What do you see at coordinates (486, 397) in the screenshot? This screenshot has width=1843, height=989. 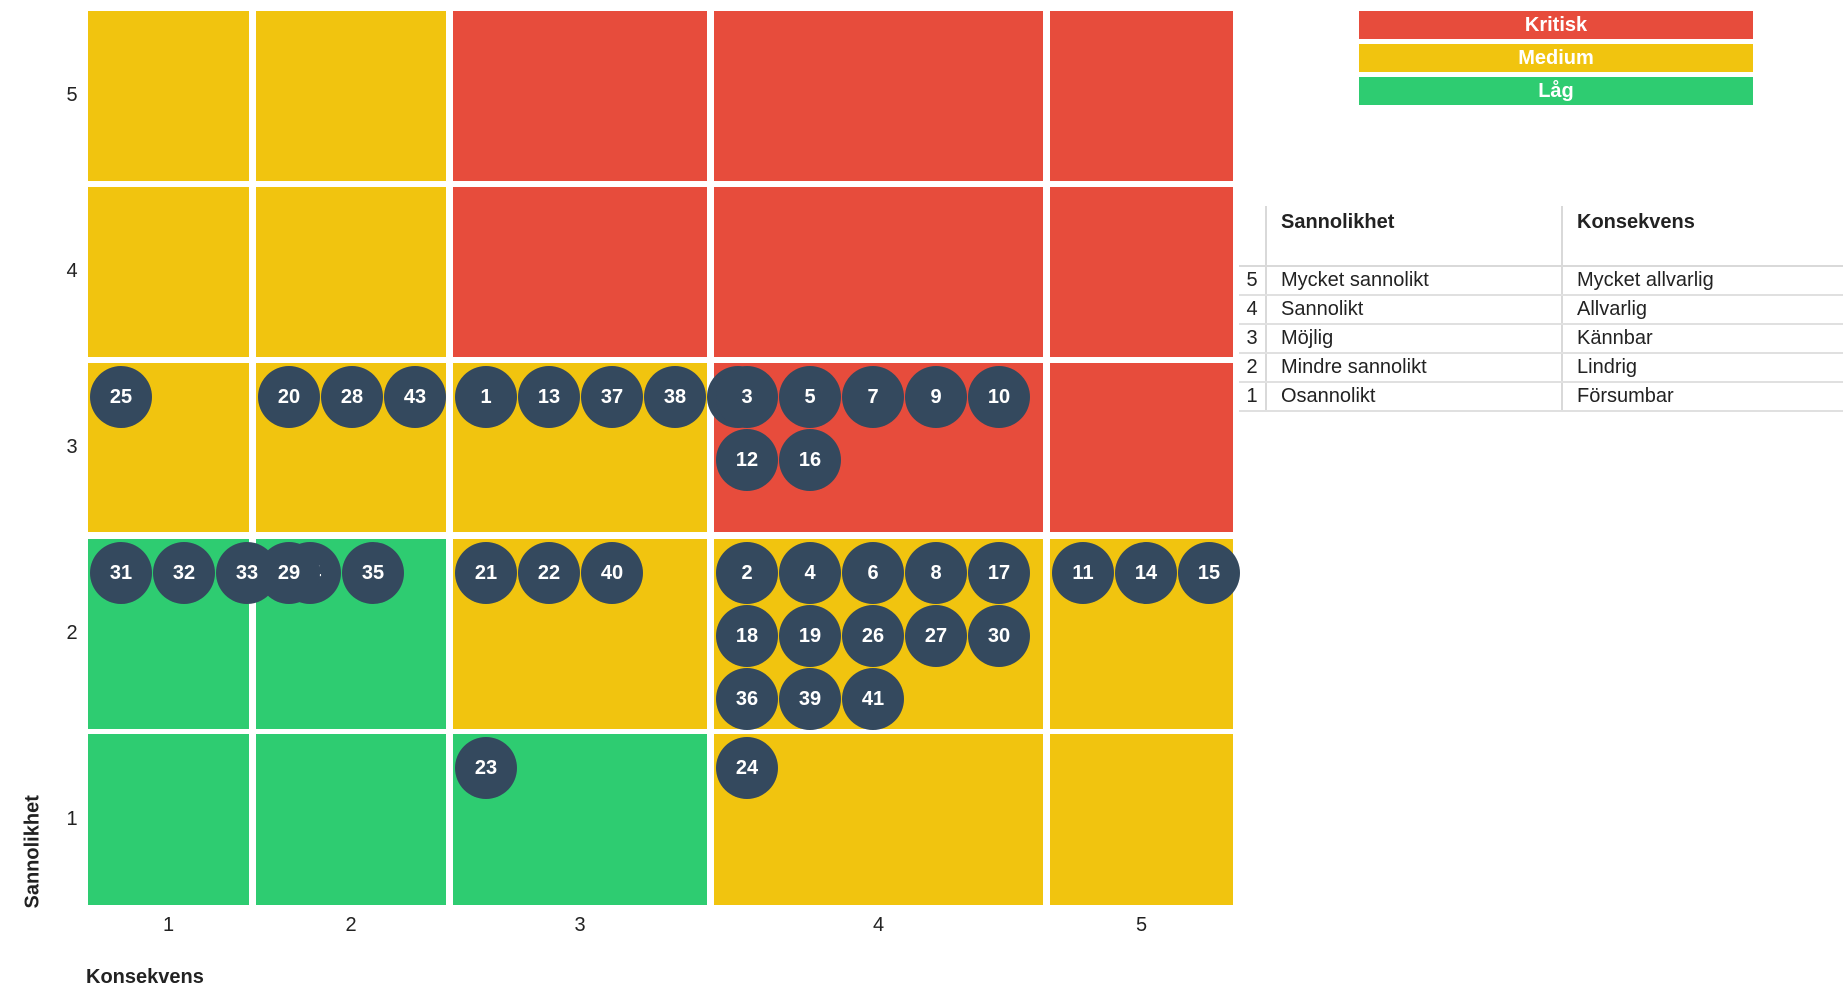 I see `risk-marker: 1` at bounding box center [486, 397].